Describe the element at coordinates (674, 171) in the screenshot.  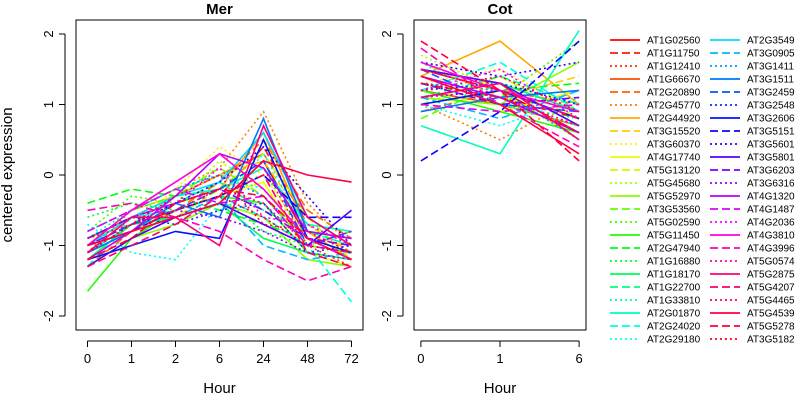
I see `legend-label-AT5G13120: AT5G13120` at that location.